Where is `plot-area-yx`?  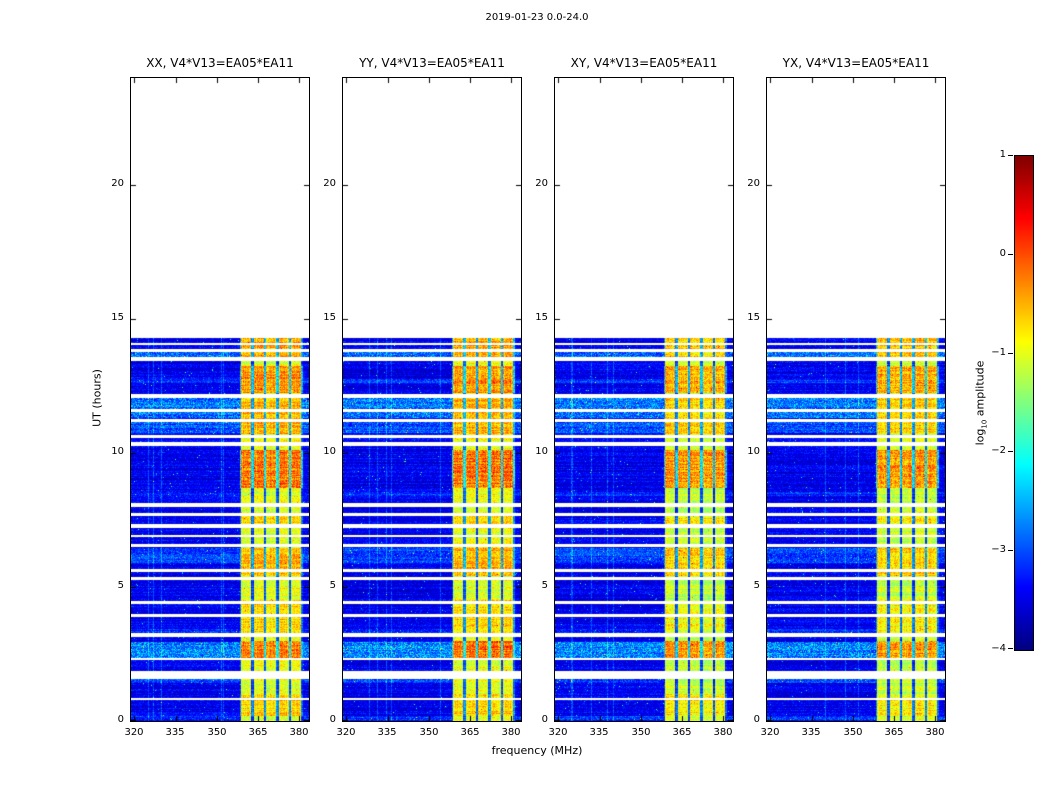
plot-area-yx is located at coordinates (856, 399).